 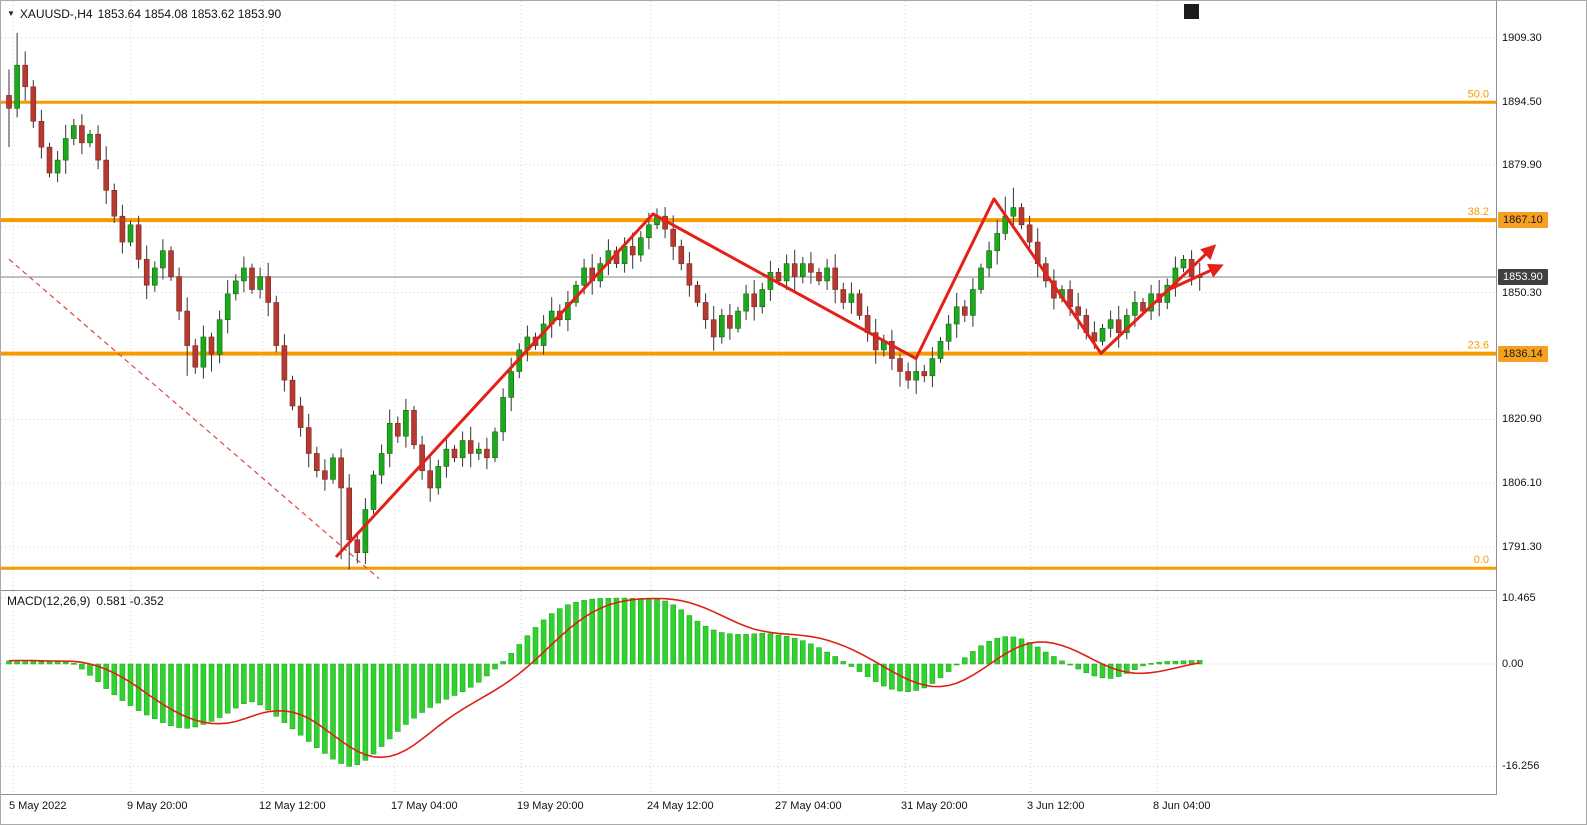 I want to click on dropdown-arrow-icon: ▼, so click(x=11, y=13).